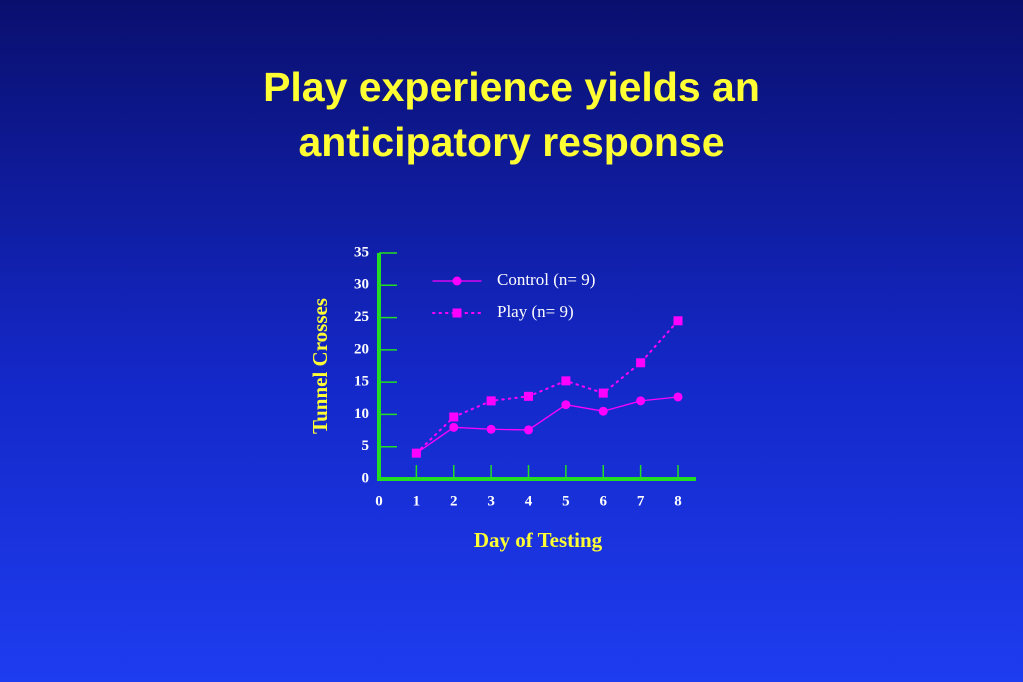 The height and width of the screenshot is (682, 1023). What do you see at coordinates (379, 501) in the screenshot?
I see `x-tick-label: 0` at bounding box center [379, 501].